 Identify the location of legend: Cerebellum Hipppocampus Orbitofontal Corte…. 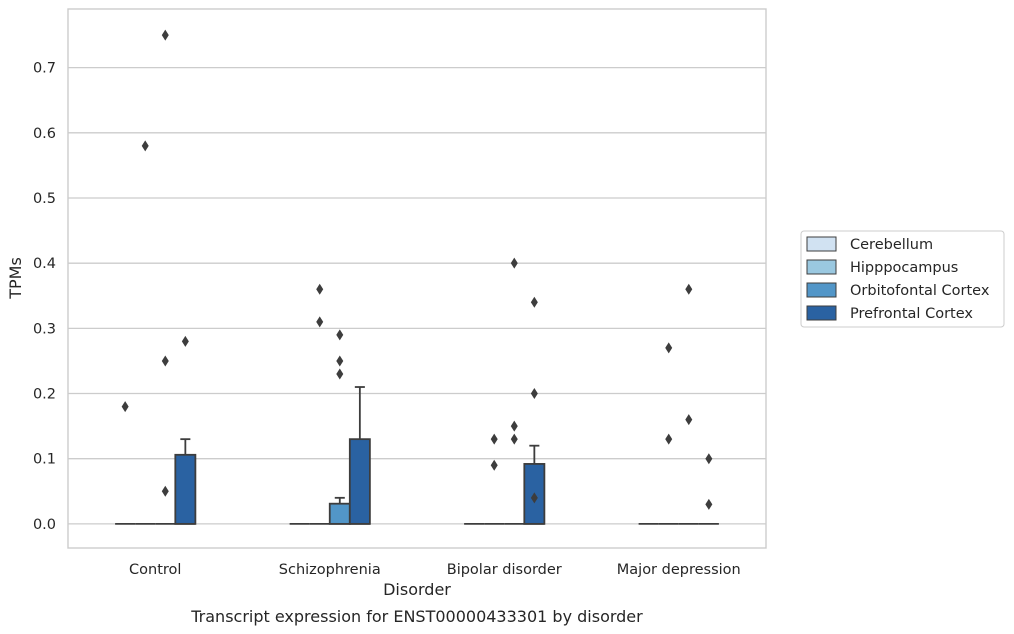
(902, 279).